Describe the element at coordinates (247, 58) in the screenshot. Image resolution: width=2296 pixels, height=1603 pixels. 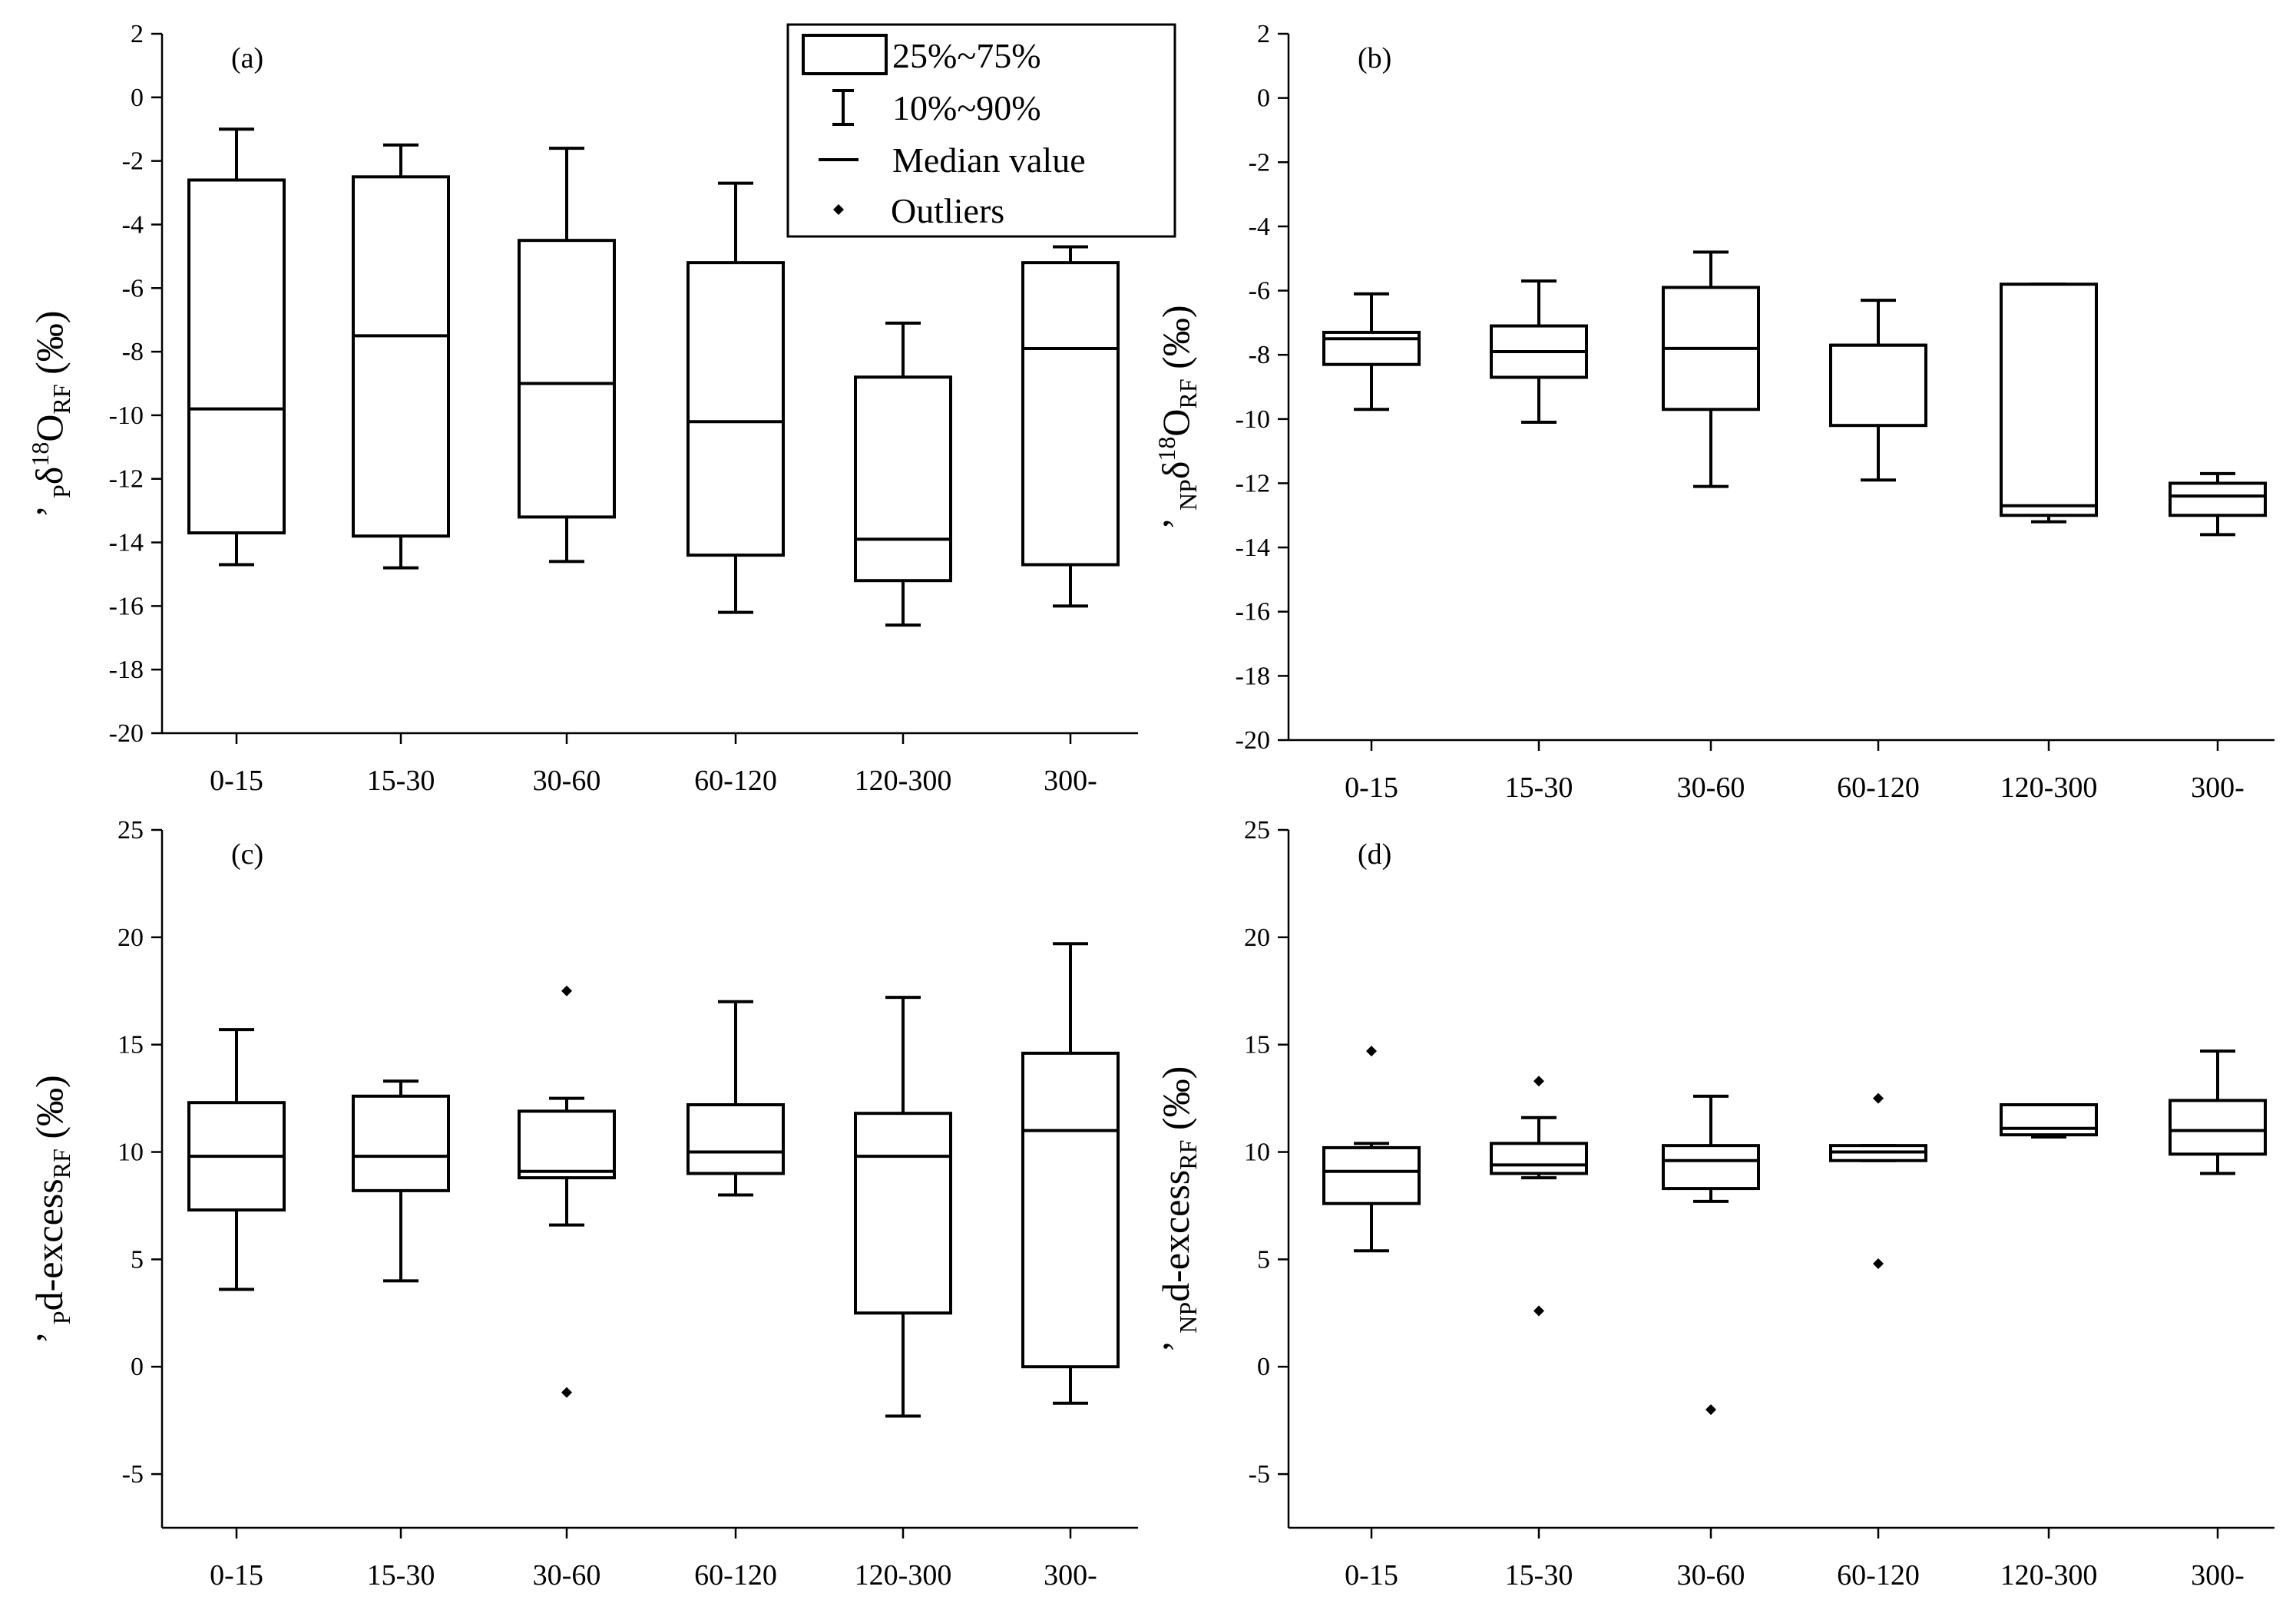
I see `panel-label: (a)` at that location.